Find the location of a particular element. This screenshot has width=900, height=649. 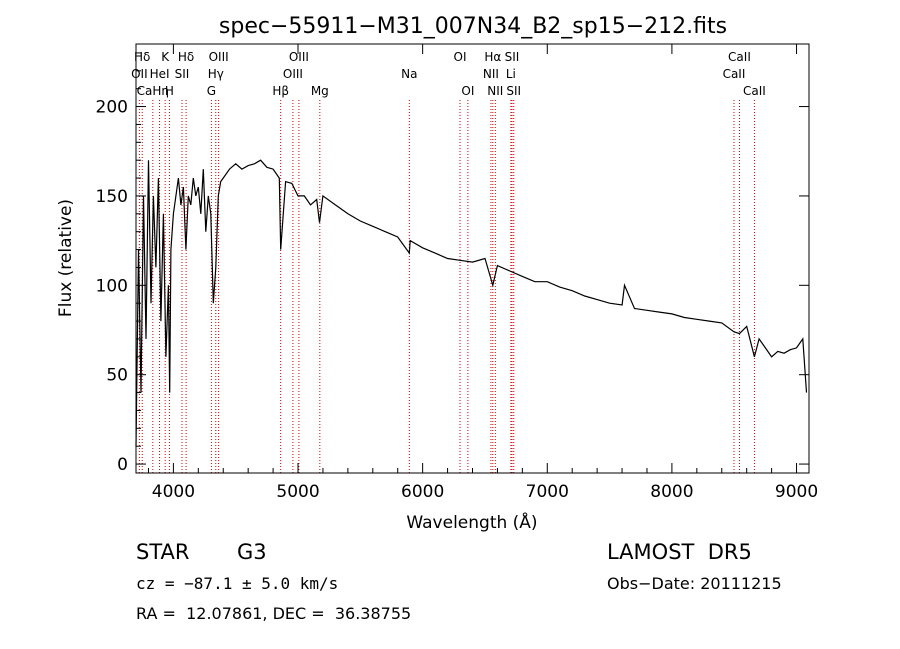

line-label: HeI is located at coordinates (160, 74).